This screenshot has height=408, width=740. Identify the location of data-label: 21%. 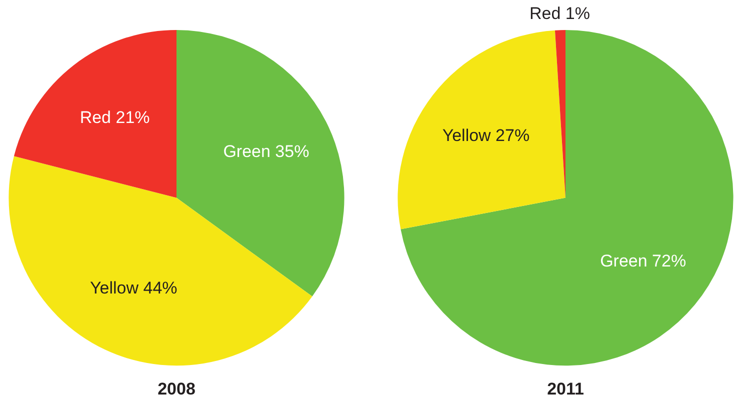
(133, 117).